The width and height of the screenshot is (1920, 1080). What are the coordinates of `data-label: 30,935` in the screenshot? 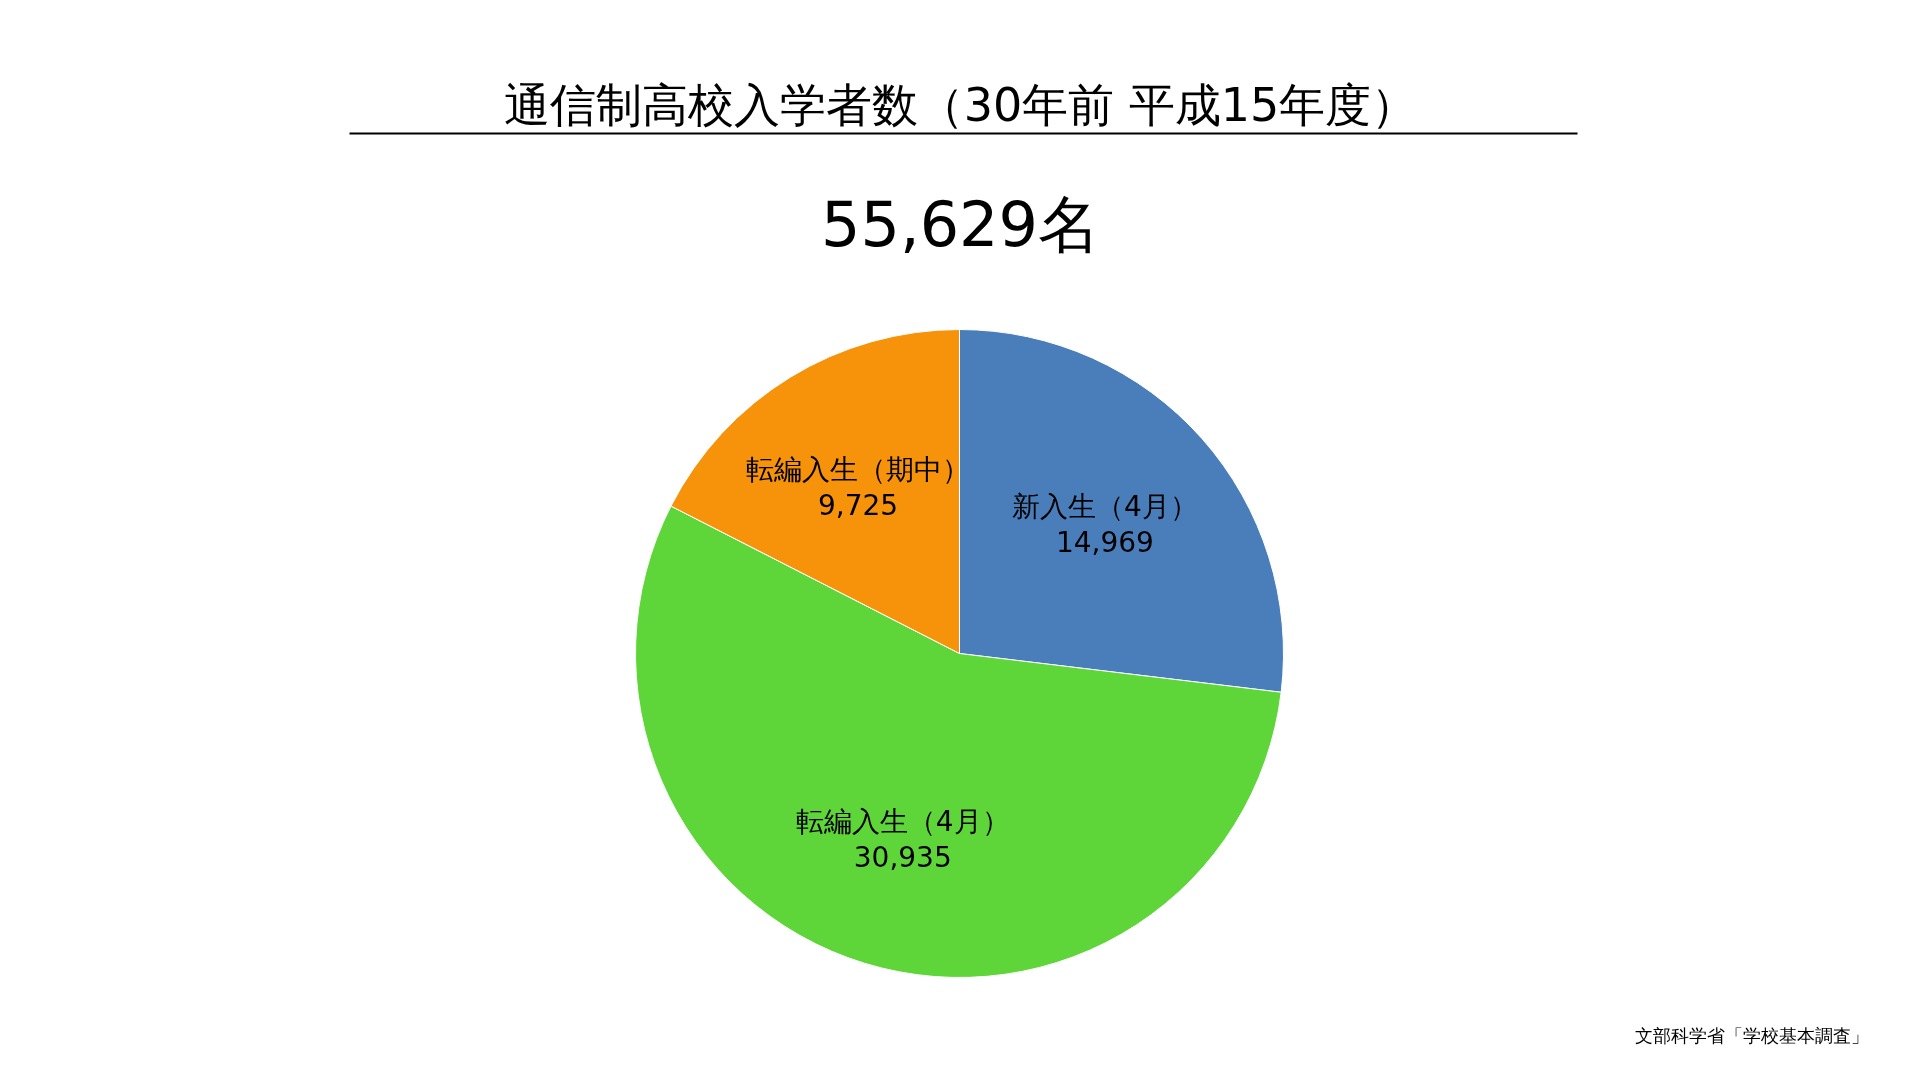 It's located at (902, 858).